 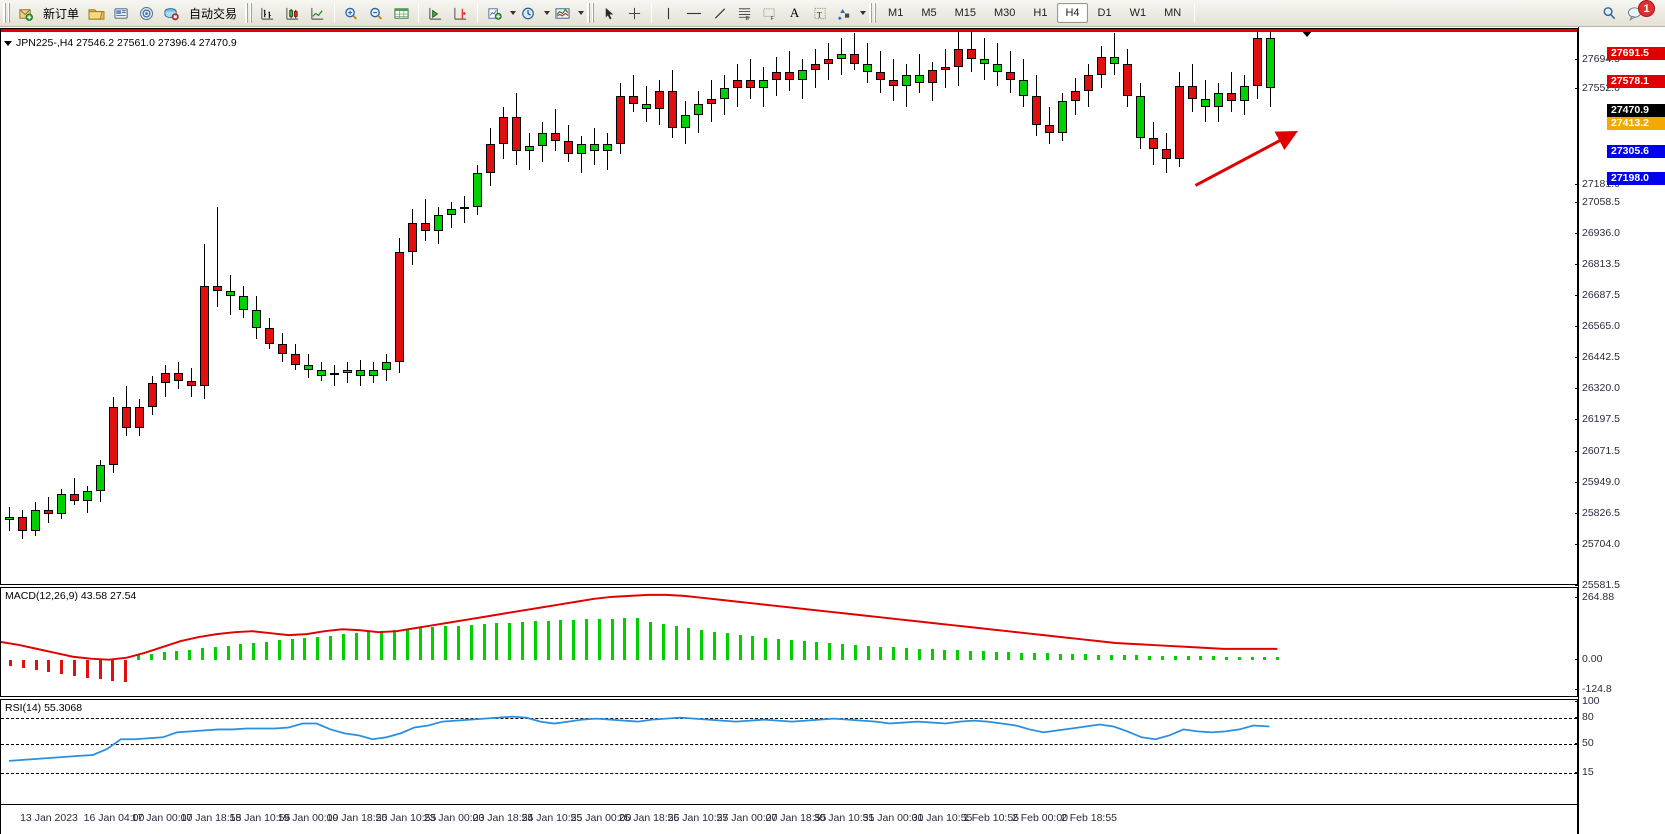 What do you see at coordinates (406, 818) in the screenshot?
I see `time-axis-label: 20 Jan 10:55` at bounding box center [406, 818].